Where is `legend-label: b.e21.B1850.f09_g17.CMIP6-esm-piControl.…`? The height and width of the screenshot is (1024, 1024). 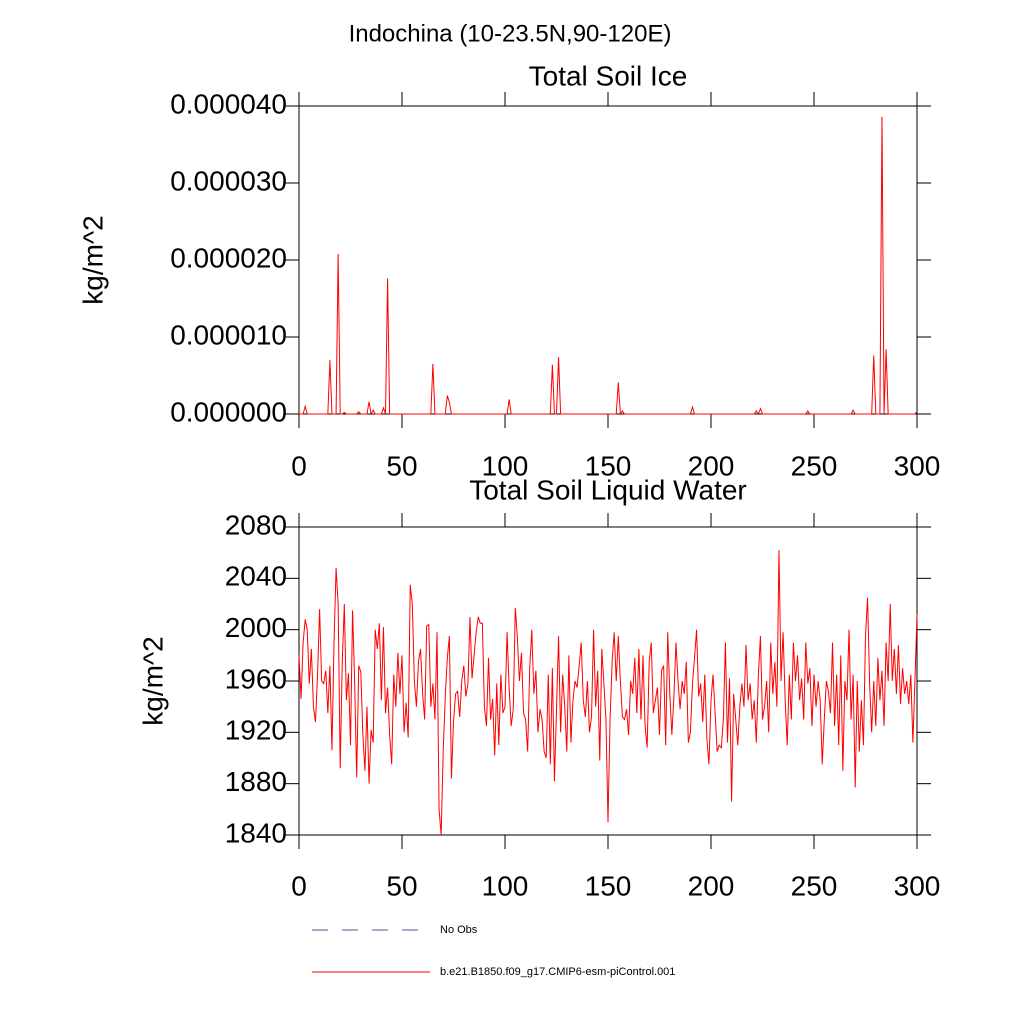 legend-label: b.e21.B1850.f09_g17.CMIP6-esm-piControl.… is located at coordinates (557, 972).